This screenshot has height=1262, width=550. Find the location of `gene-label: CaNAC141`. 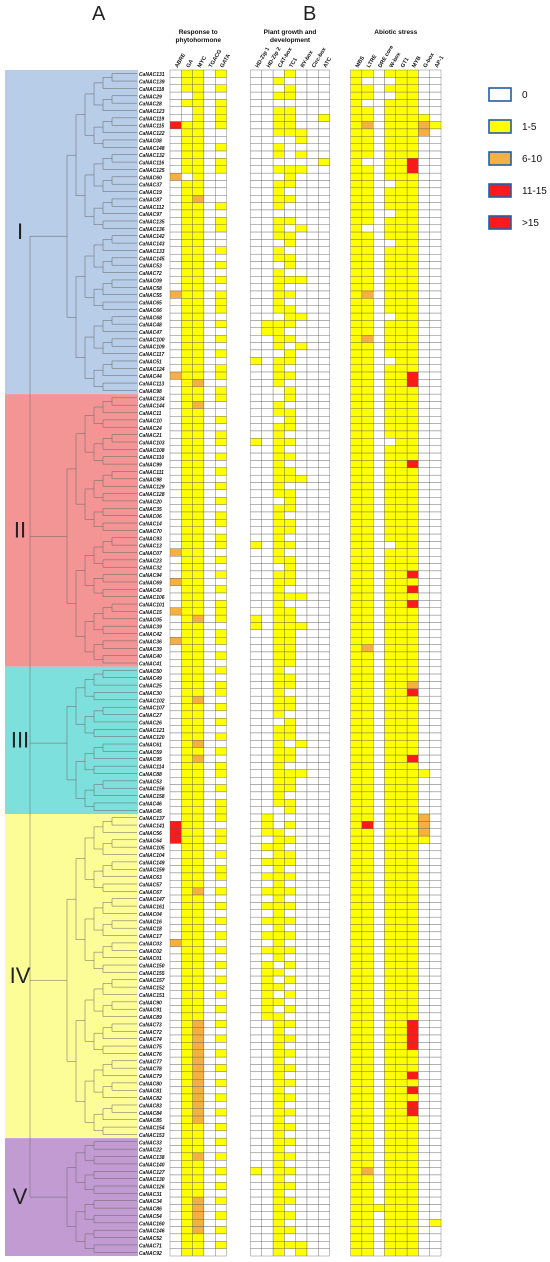

gene-label: CaNAC141 is located at coordinates (152, 827).